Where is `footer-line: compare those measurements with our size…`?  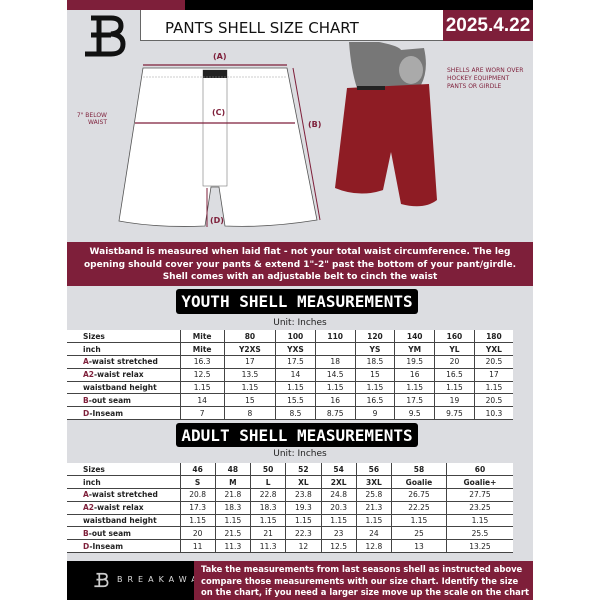
footer-line: compare those measurements with our size… is located at coordinates (360, 580).